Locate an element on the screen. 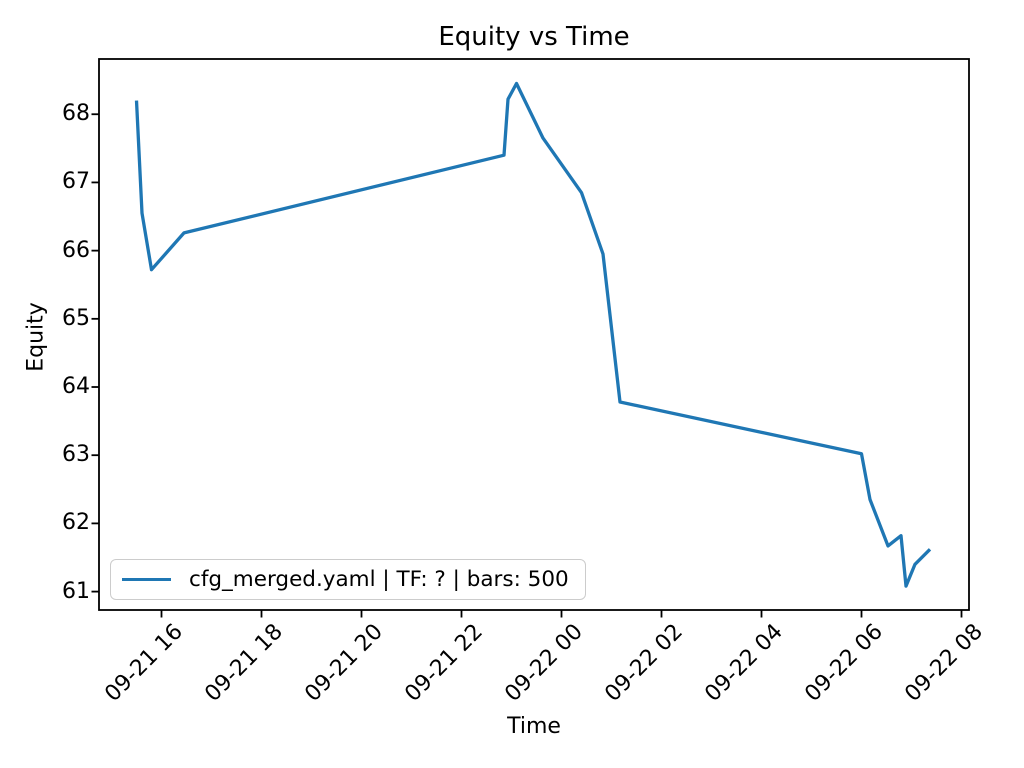 This screenshot has width=1024, height=768. y-tick-label: 66 is located at coordinates (76, 250).